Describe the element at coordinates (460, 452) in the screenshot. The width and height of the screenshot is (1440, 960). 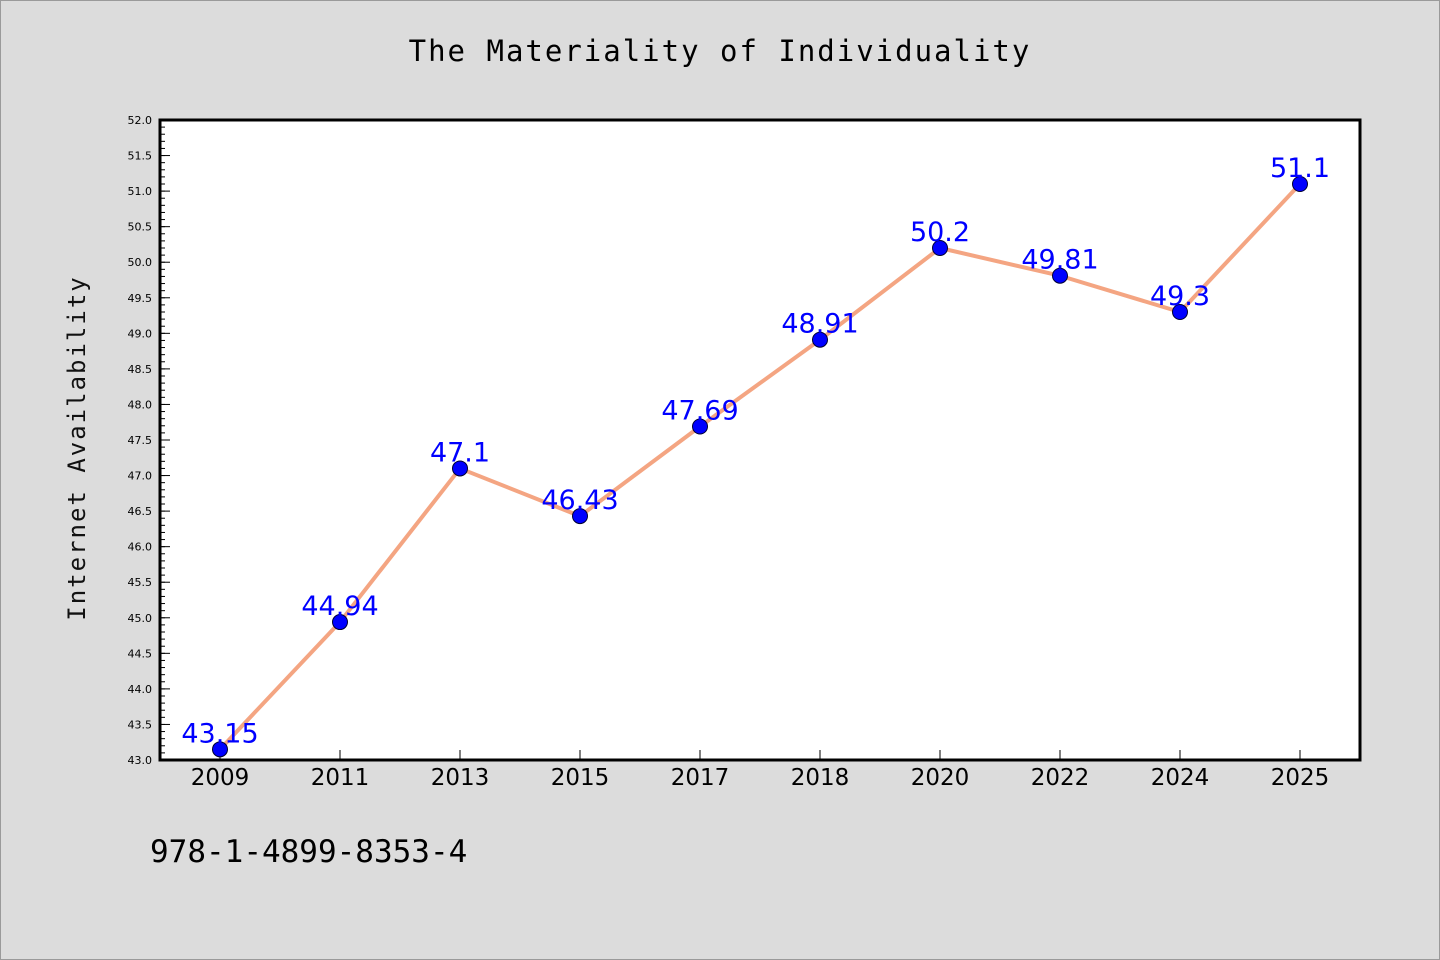
I see `data-label: 47.1` at that location.